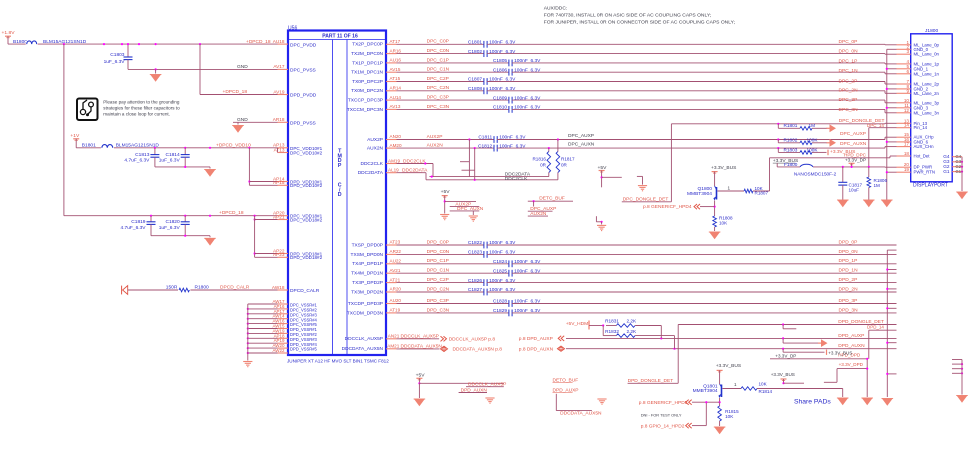  What do you see at coordinates (75, 136) in the screenshot?
I see `svg-text: +1V` at bounding box center [75, 136].